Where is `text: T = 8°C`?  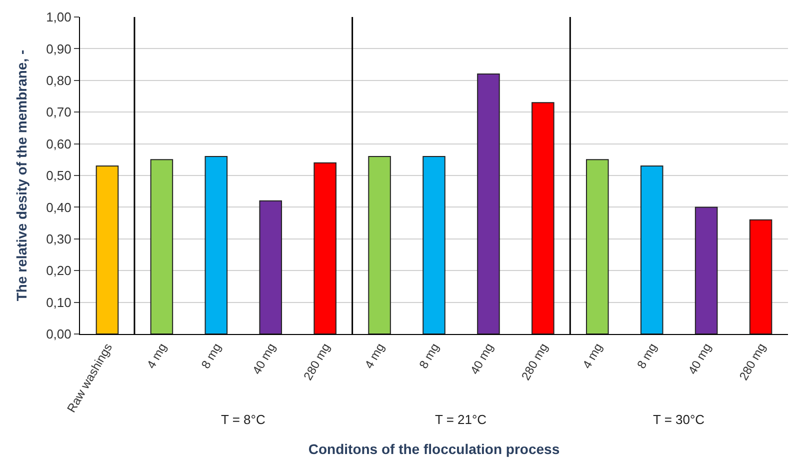
text: T = 8°C is located at coordinates (243, 419).